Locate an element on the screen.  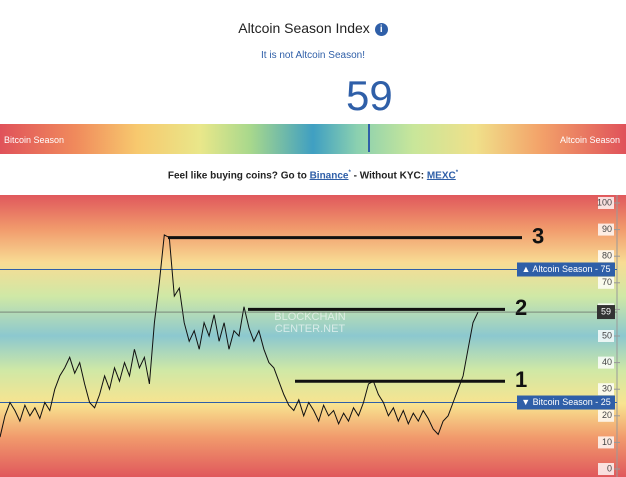
subtitle: It is not Altcoin Season! is located at coordinates (313, 55).